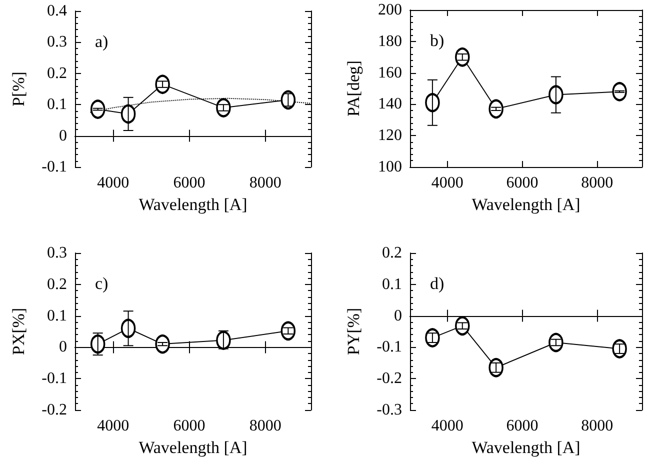 The height and width of the screenshot is (464, 645). Describe the element at coordinates (390, 10) in the screenshot. I see `y-tick-label: 200` at that location.